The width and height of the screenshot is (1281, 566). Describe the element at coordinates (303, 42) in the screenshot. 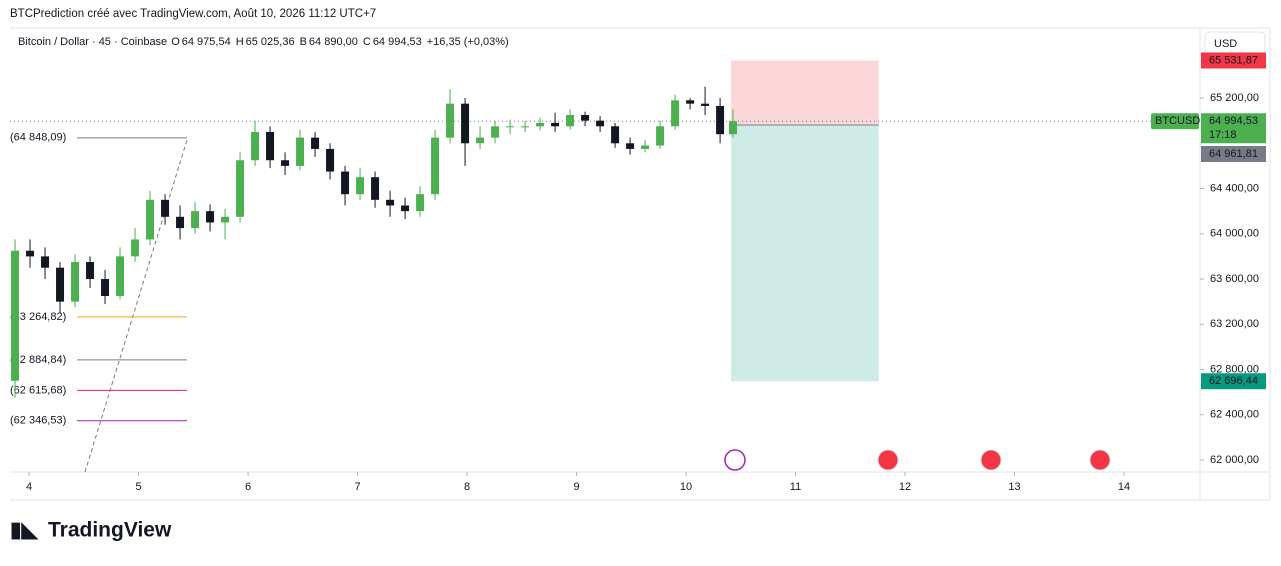

I see `legend-text: B` at that location.